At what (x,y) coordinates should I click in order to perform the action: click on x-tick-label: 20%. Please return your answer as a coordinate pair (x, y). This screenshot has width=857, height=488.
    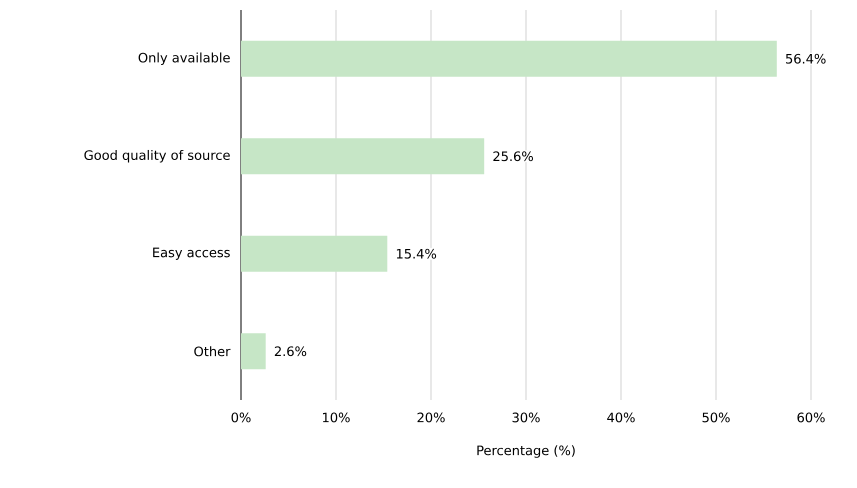
    Looking at the image, I should click on (431, 417).